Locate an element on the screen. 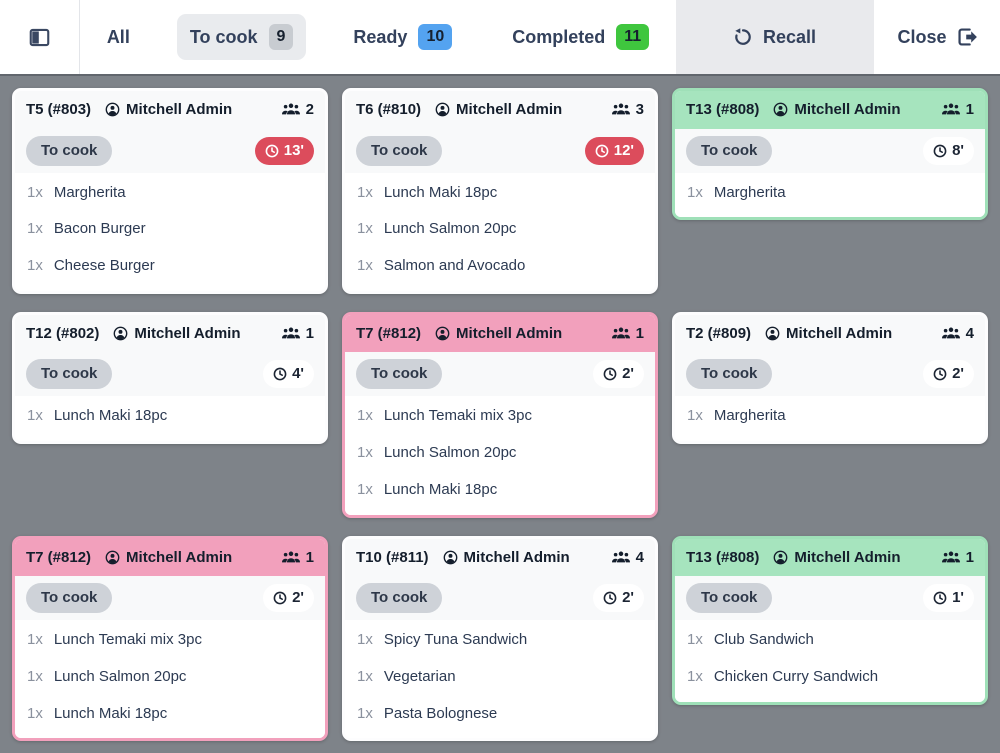  guests-icon is located at coordinates (290, 333).